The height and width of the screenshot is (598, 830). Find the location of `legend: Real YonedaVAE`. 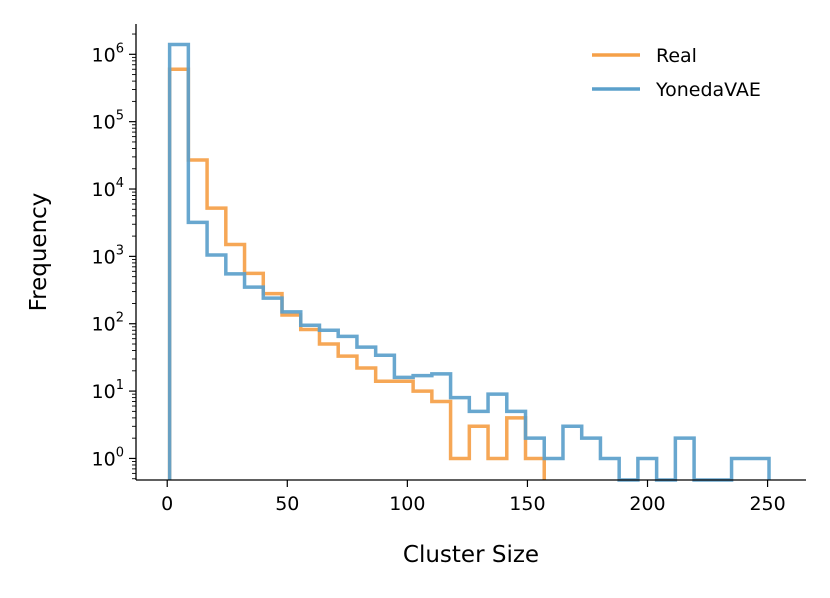

legend: Real YonedaVAE is located at coordinates (676, 73).